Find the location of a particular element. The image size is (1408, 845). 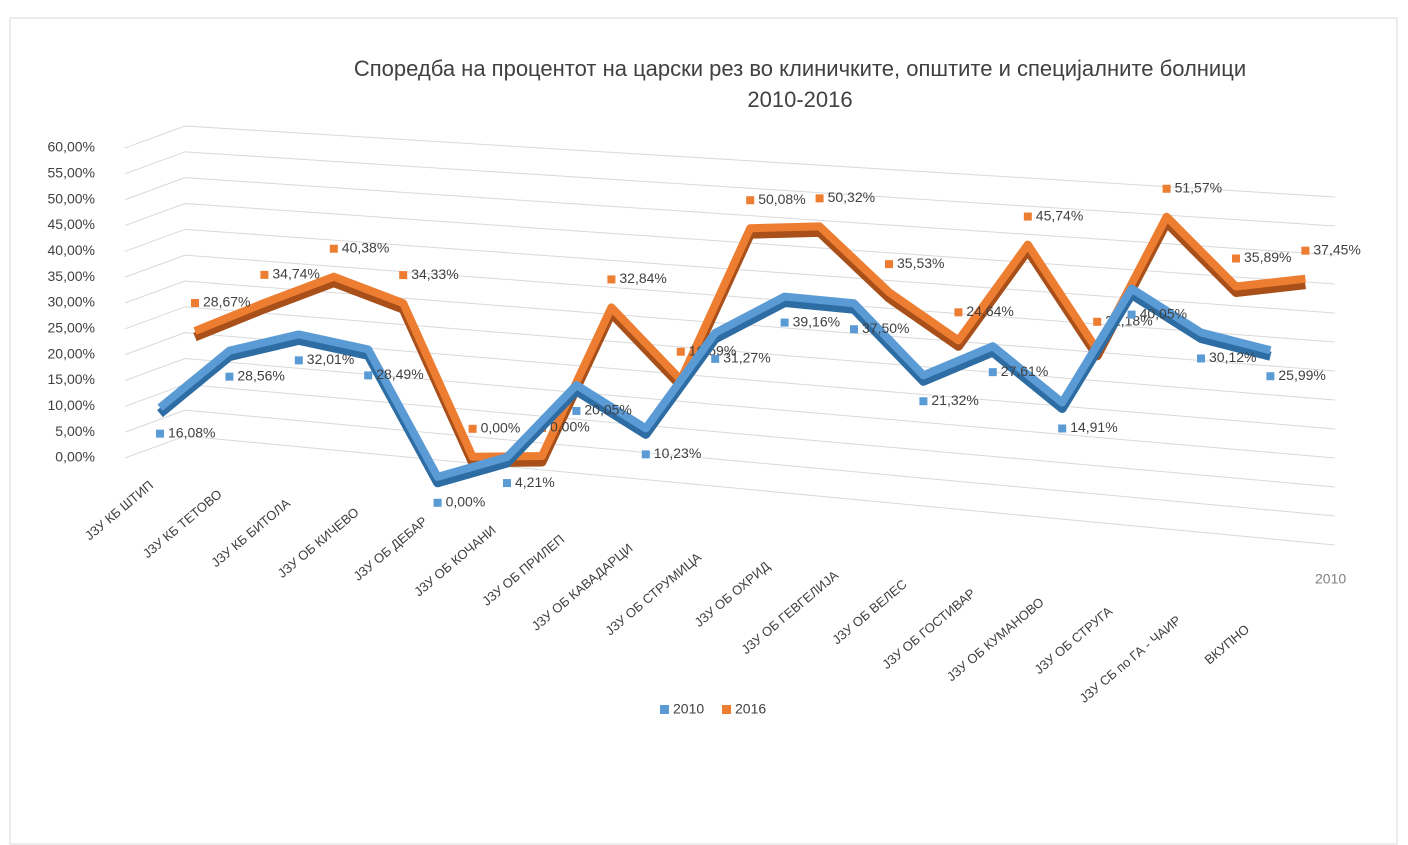

y-tick-label: 30,00% is located at coordinates (71, 302).